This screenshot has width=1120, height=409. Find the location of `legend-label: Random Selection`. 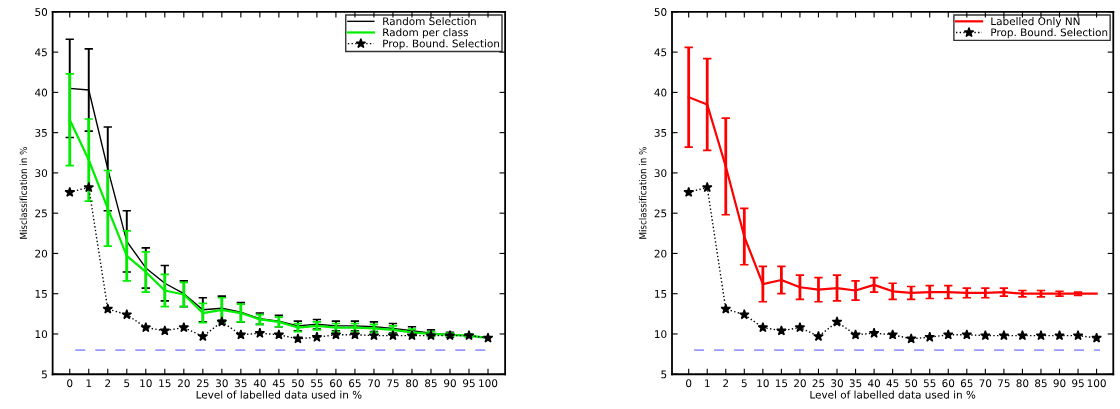

legend-label: Random Selection is located at coordinates (429, 21).